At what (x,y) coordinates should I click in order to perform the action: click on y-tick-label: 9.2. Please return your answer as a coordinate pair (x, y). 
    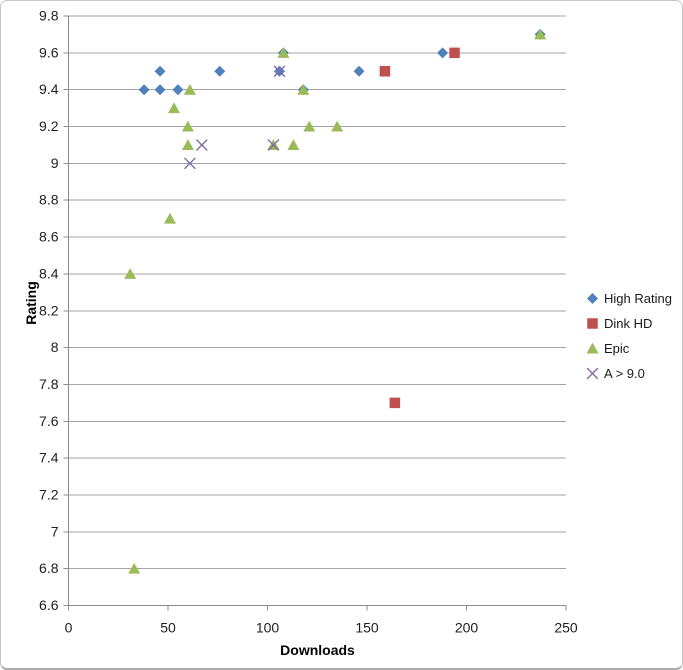
    Looking at the image, I should click on (49, 126).